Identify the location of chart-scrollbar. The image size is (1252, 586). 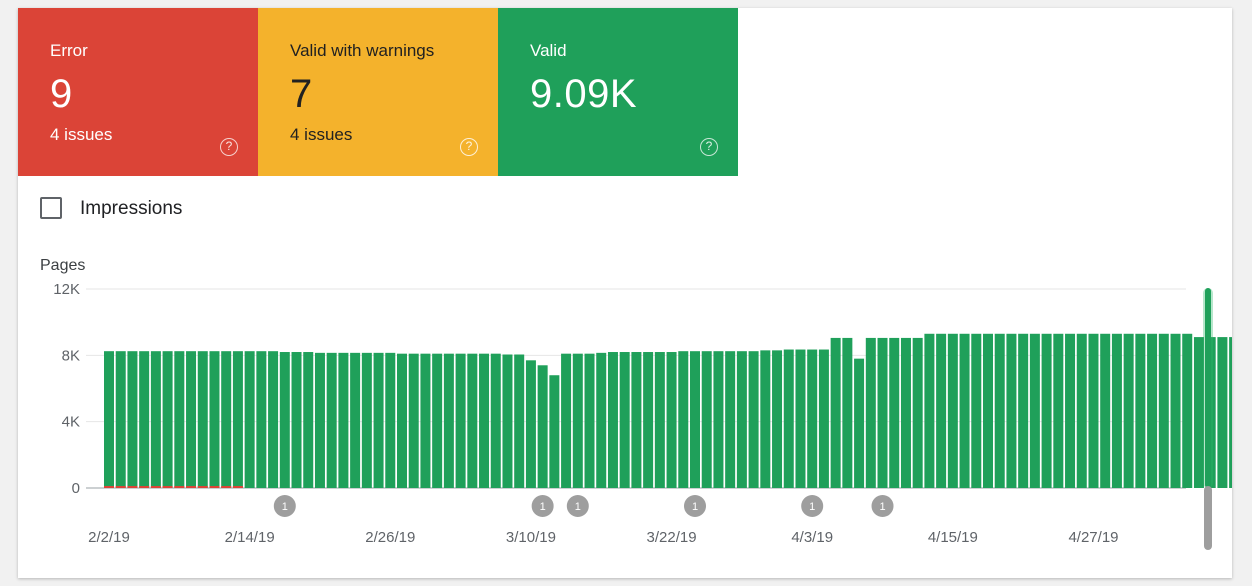
(1208, 419).